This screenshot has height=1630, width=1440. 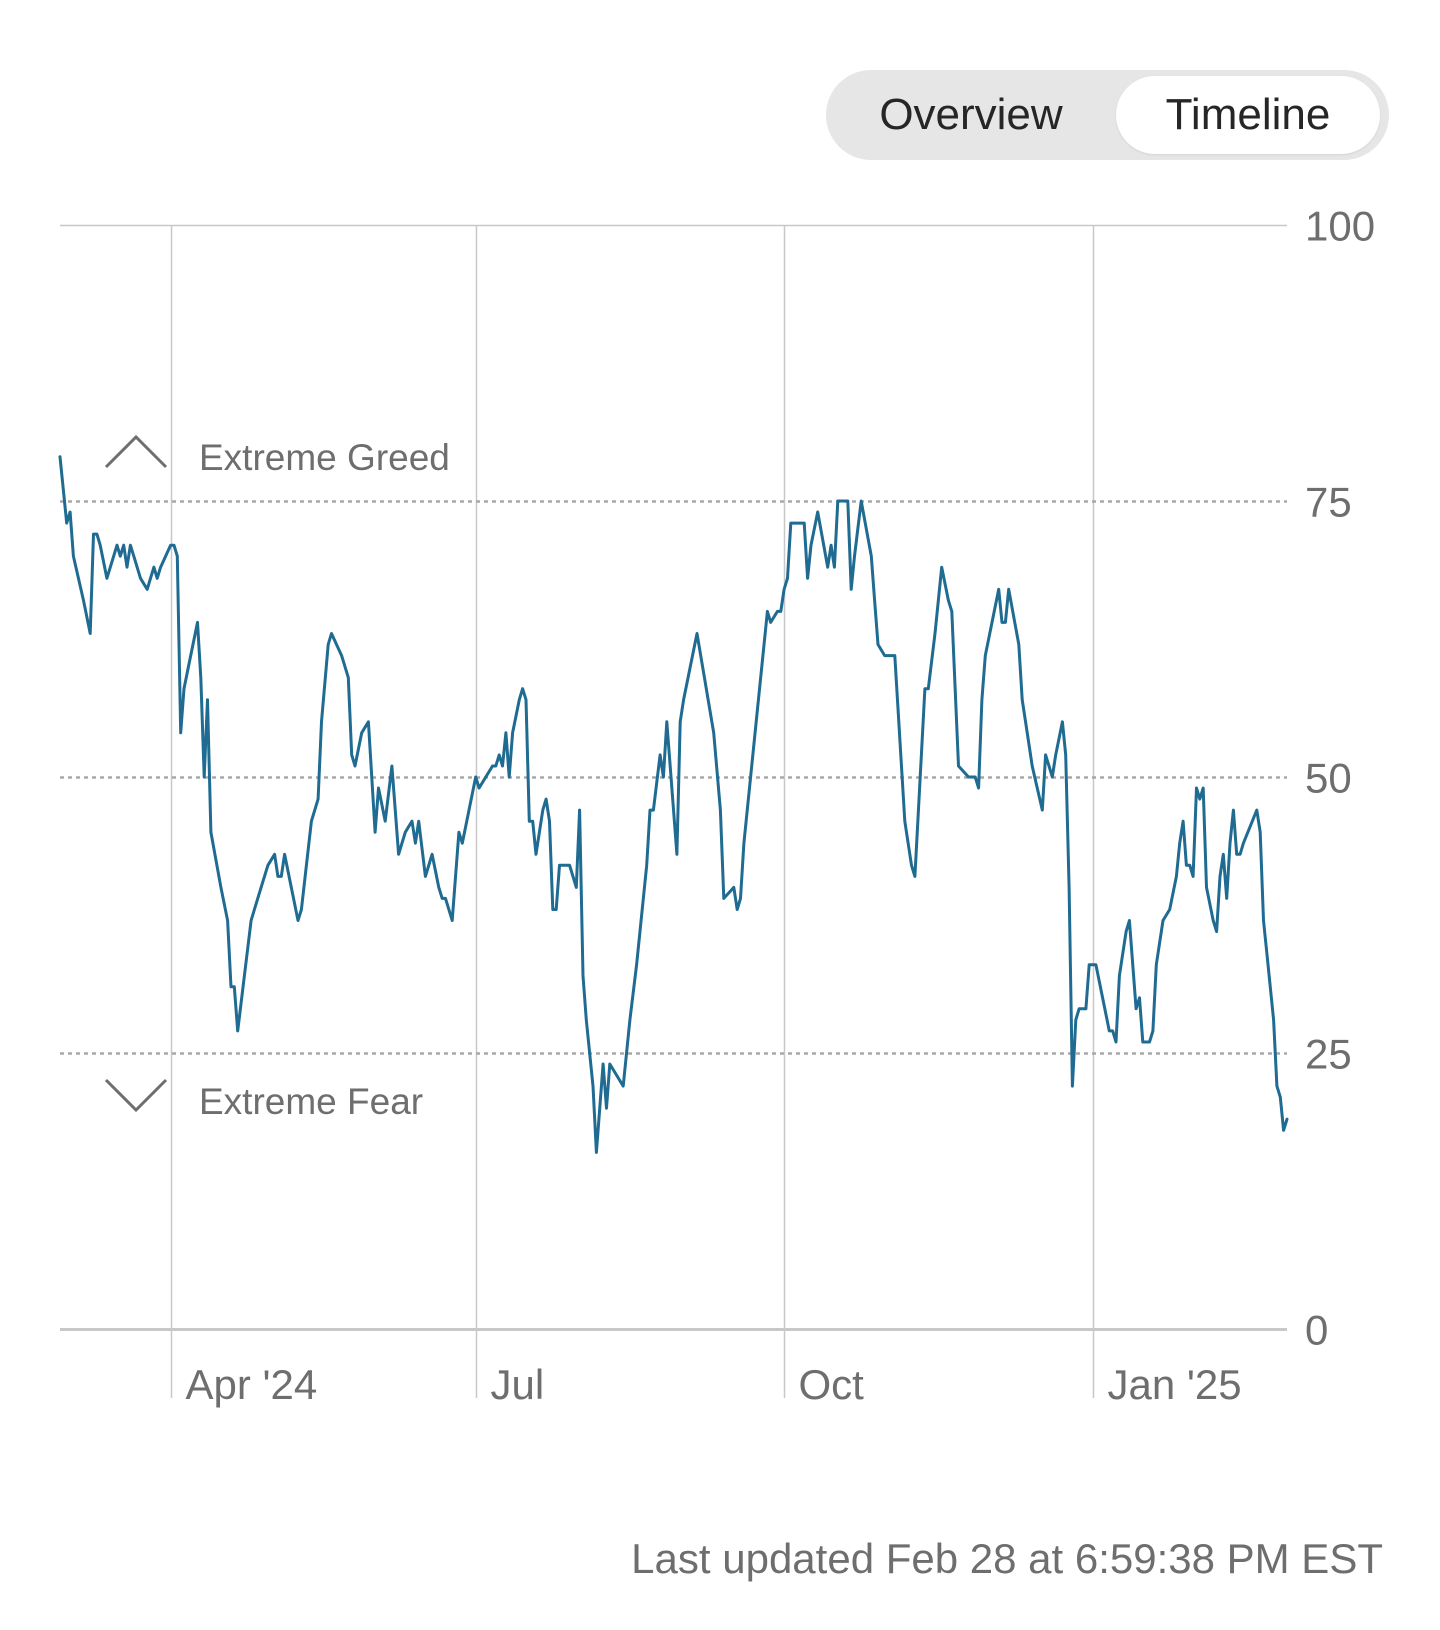 What do you see at coordinates (1007, 1558) in the screenshot?
I see `last-updated-text: Last updated Feb 28 at 6:59:38 PM EST` at bounding box center [1007, 1558].